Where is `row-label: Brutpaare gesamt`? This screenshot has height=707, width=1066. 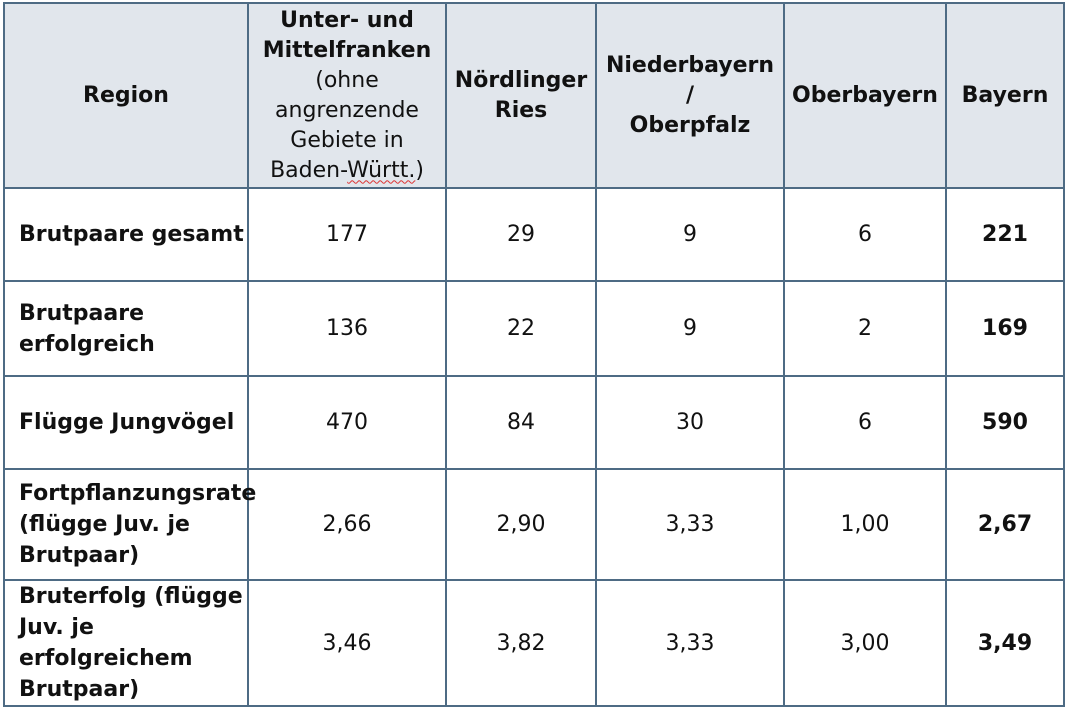
row-label: Brutpaare gesamt is located at coordinates (126, 234).